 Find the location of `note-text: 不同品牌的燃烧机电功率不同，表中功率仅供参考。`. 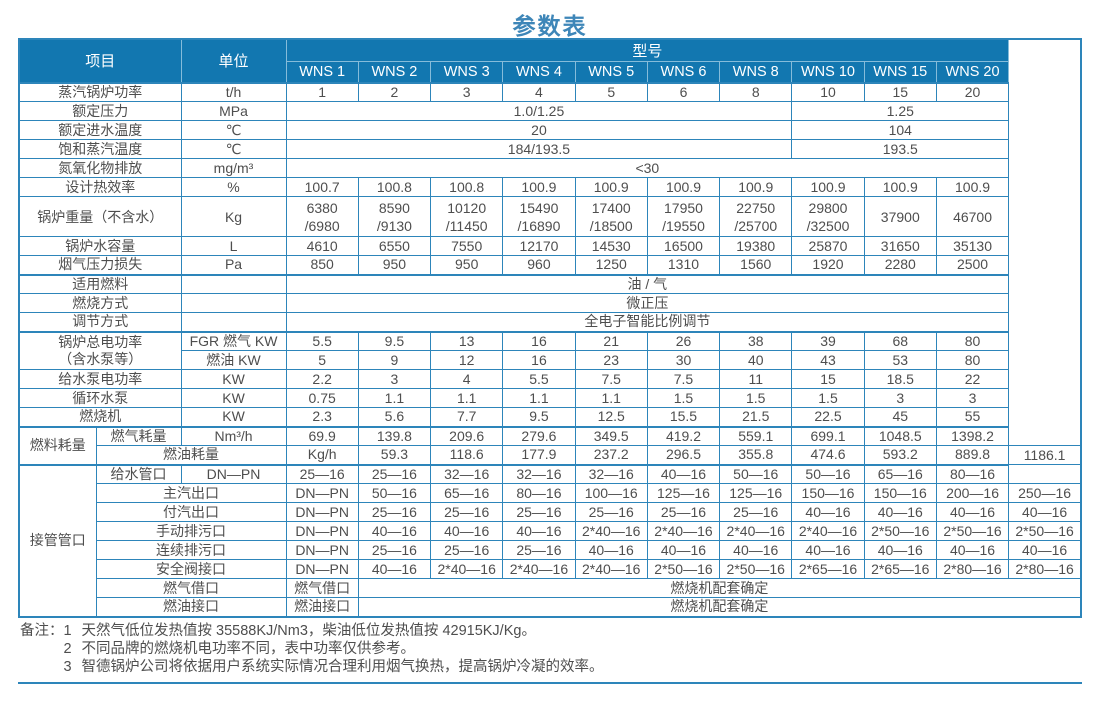

note-text: 不同品牌的燃烧机电功率不同，表中功率仅供参考。 is located at coordinates (248, 648).